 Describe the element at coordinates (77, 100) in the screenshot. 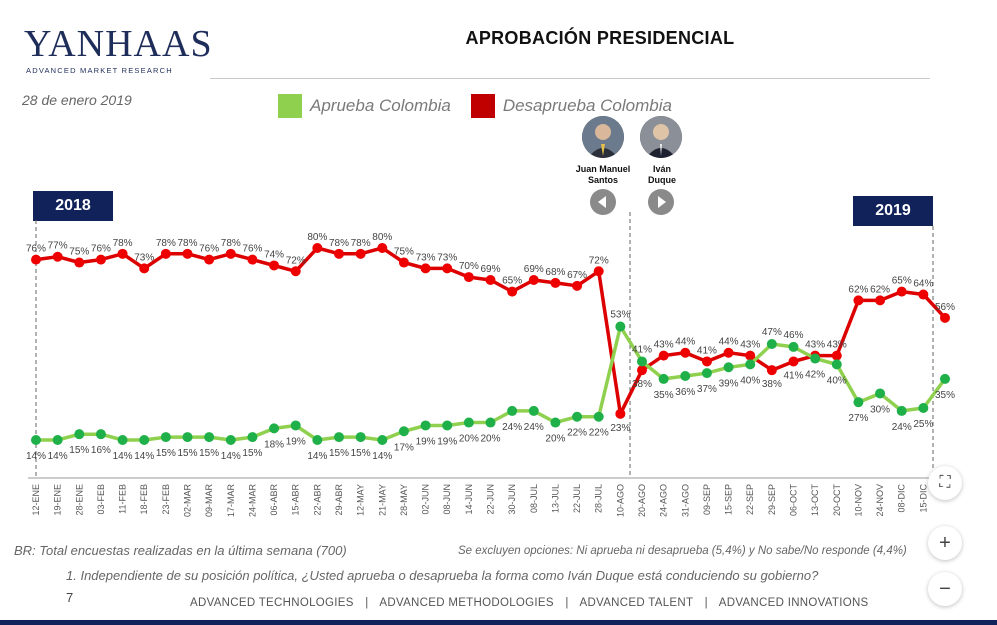

I see `report-date: 28 de enero 2019` at that location.